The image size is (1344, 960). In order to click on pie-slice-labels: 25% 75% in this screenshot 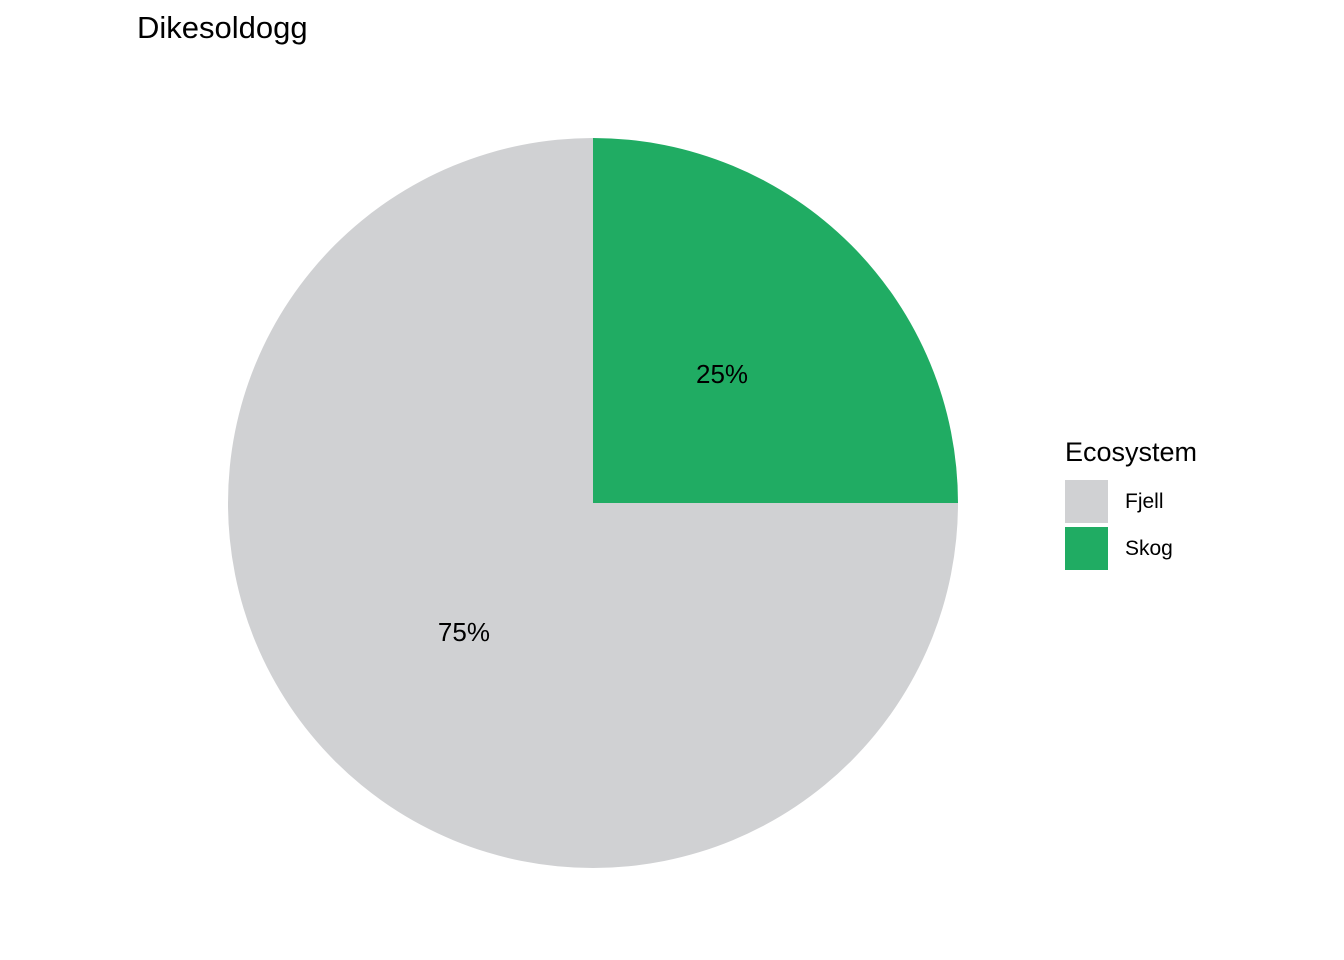, I will do `click(593, 503)`.